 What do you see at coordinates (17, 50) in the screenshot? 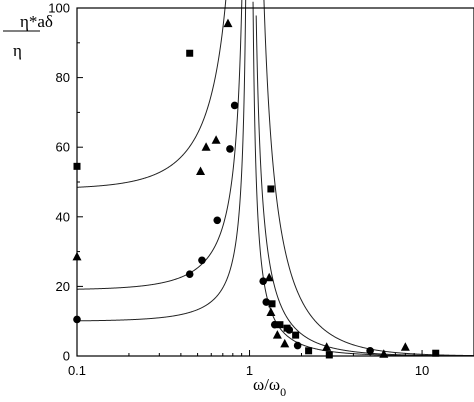
I see `ylabel-denominator: η` at bounding box center [17, 50].